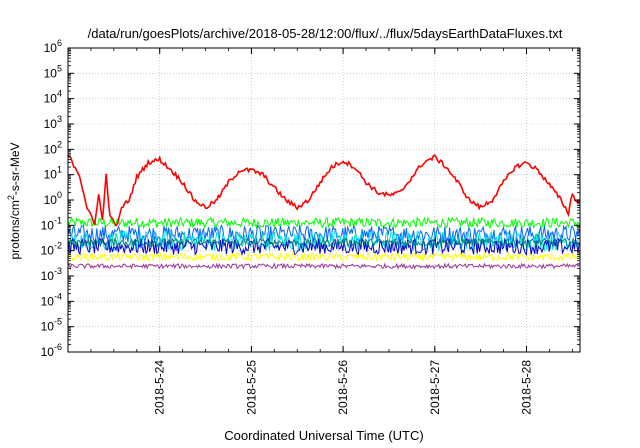  Describe the element at coordinates (435, 387) in the screenshot. I see `x-tick-label: 2018-5-27` at that location.